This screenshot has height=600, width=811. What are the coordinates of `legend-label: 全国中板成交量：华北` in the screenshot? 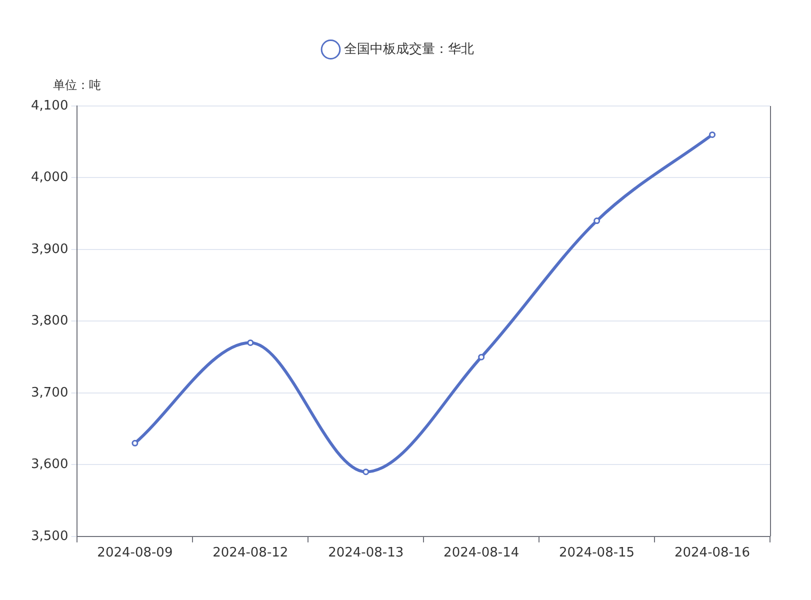 It's located at (409, 48).